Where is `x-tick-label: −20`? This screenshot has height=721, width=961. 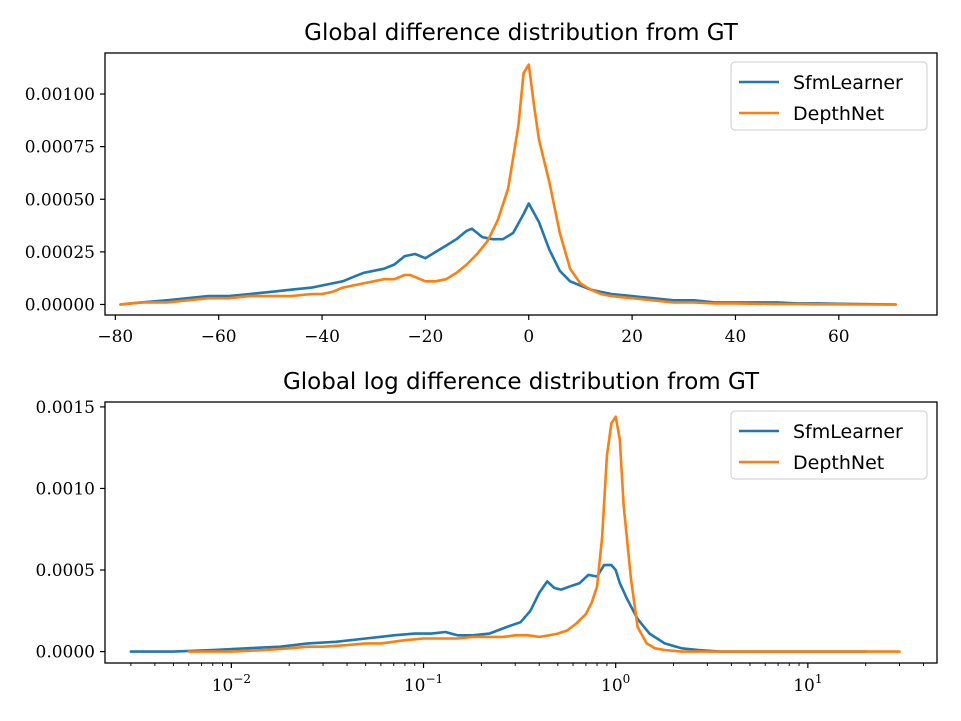
x-tick-label: −20 is located at coordinates (425, 337).